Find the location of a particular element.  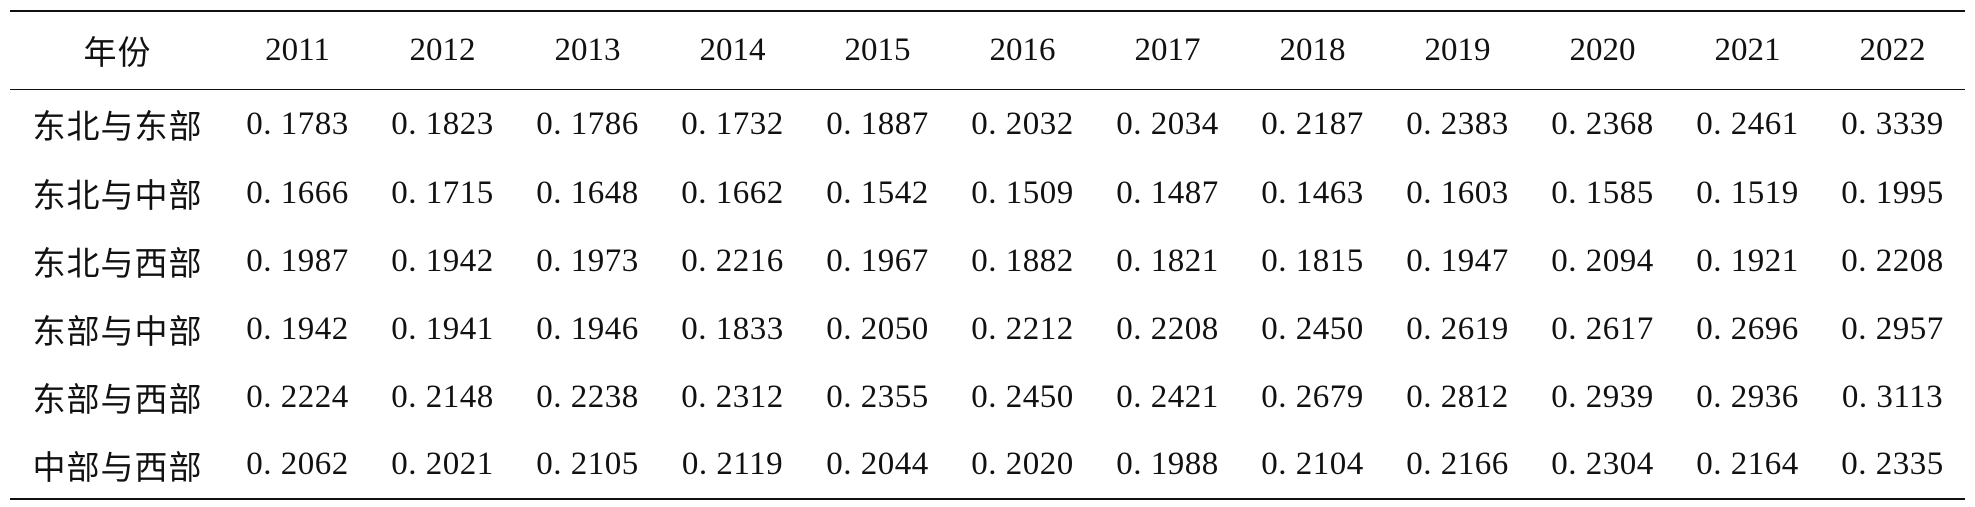

value-cell: 0. 3339 is located at coordinates (1892, 123).